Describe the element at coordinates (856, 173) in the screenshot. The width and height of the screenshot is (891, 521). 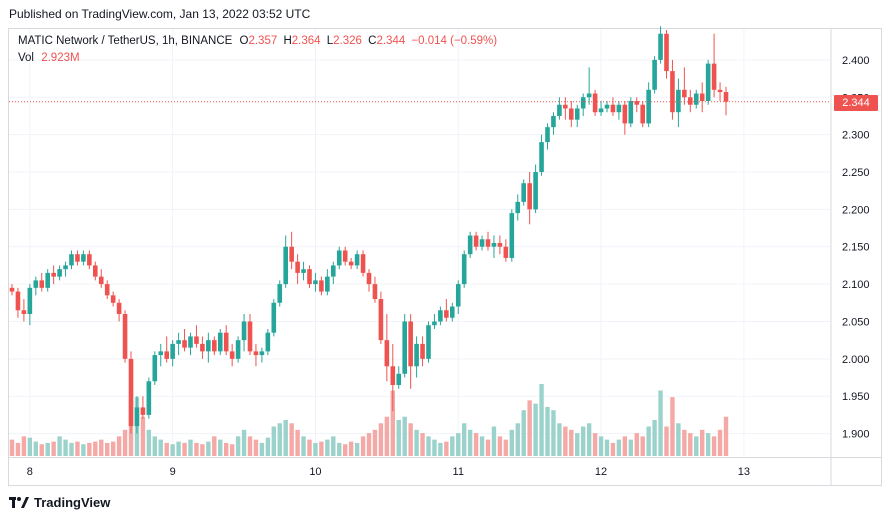
I see `price-tick-label: 2.250` at that location.